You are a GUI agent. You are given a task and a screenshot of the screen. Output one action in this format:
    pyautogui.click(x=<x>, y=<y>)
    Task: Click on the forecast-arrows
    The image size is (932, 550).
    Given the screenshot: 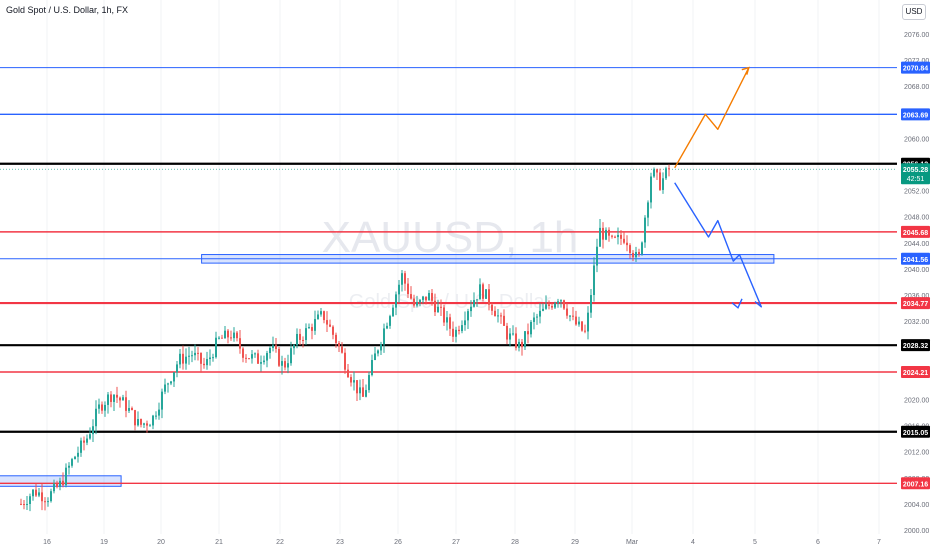 What is the action you would take?
    pyautogui.click(x=718, y=187)
    